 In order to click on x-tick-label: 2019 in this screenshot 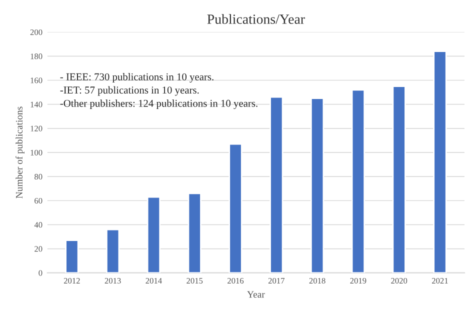, I will do `click(358, 281)`.